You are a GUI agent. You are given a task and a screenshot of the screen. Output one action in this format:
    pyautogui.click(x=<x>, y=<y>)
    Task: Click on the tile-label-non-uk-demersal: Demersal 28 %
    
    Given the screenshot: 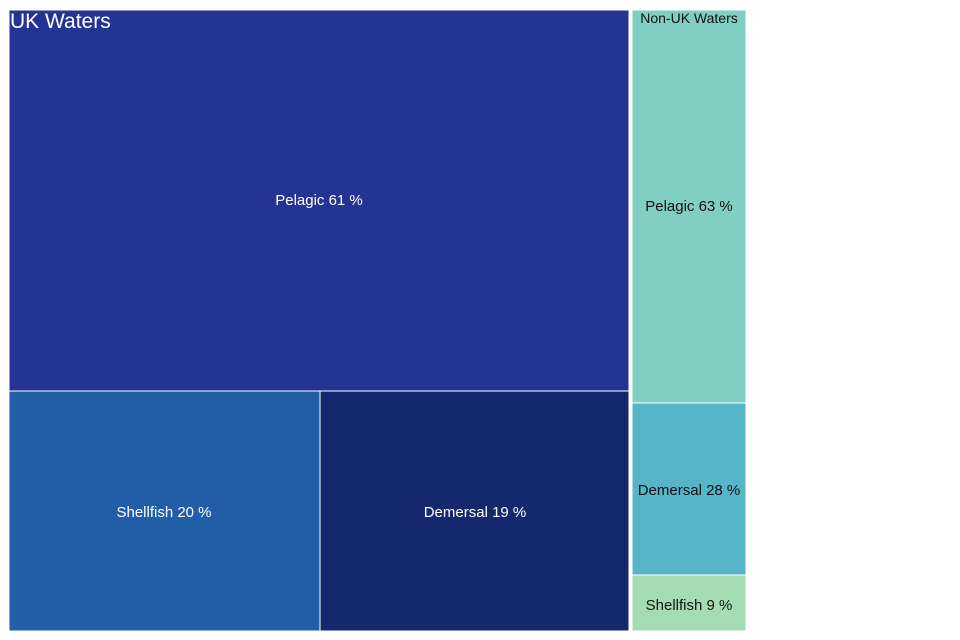 What is the action you would take?
    pyautogui.click(x=689, y=490)
    